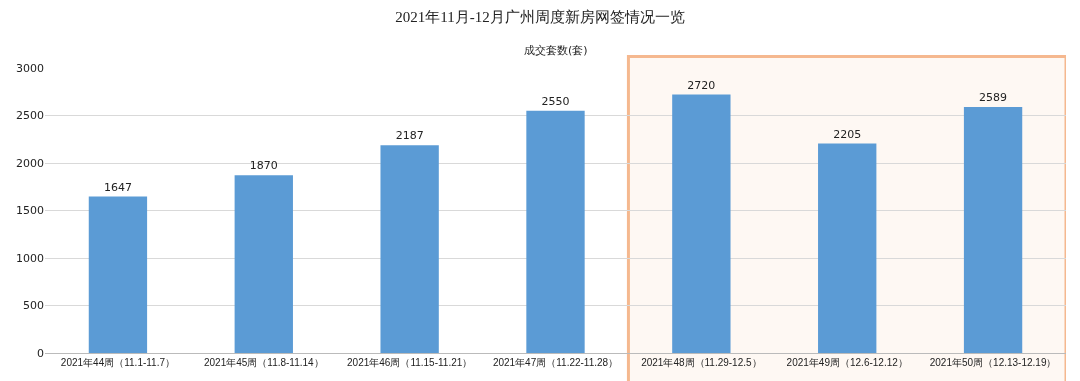 The height and width of the screenshot is (381, 1080). I want to click on data-label: 2720, so click(701, 85).